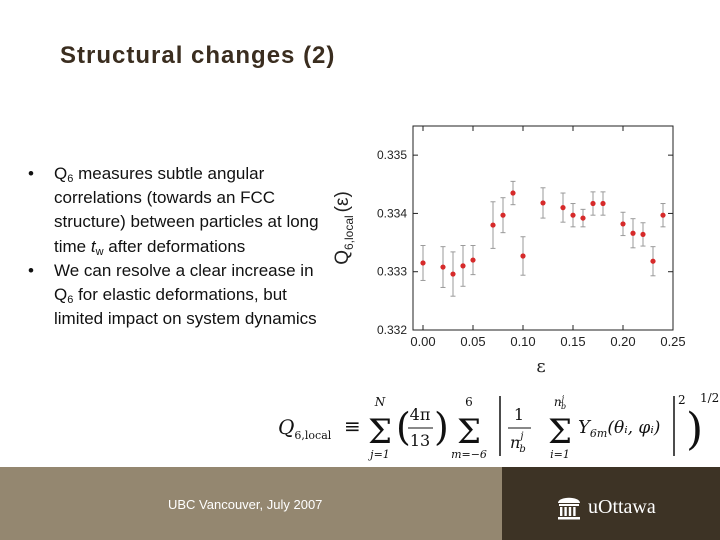  I want to click on coef-numerator: 4π, so click(420, 414).